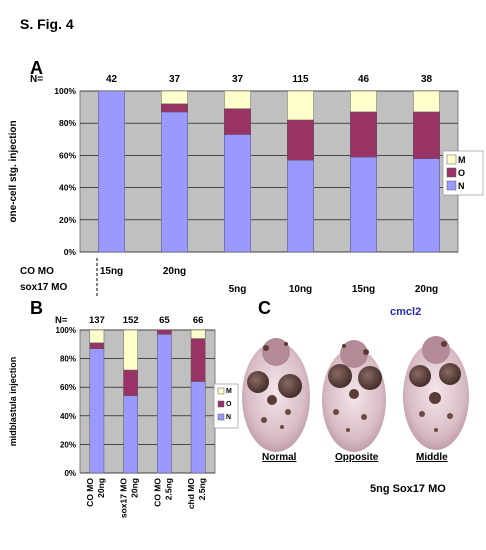  Describe the element at coordinates (238, 289) in the screenshot. I see `sox17-mo-dose: 5ng` at that location.